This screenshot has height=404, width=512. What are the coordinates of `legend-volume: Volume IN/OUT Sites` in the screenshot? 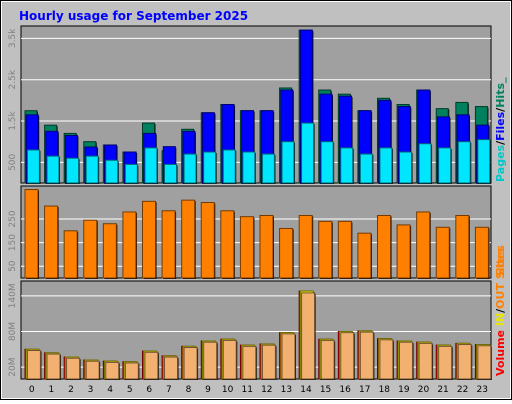 It's located at (500, 312).